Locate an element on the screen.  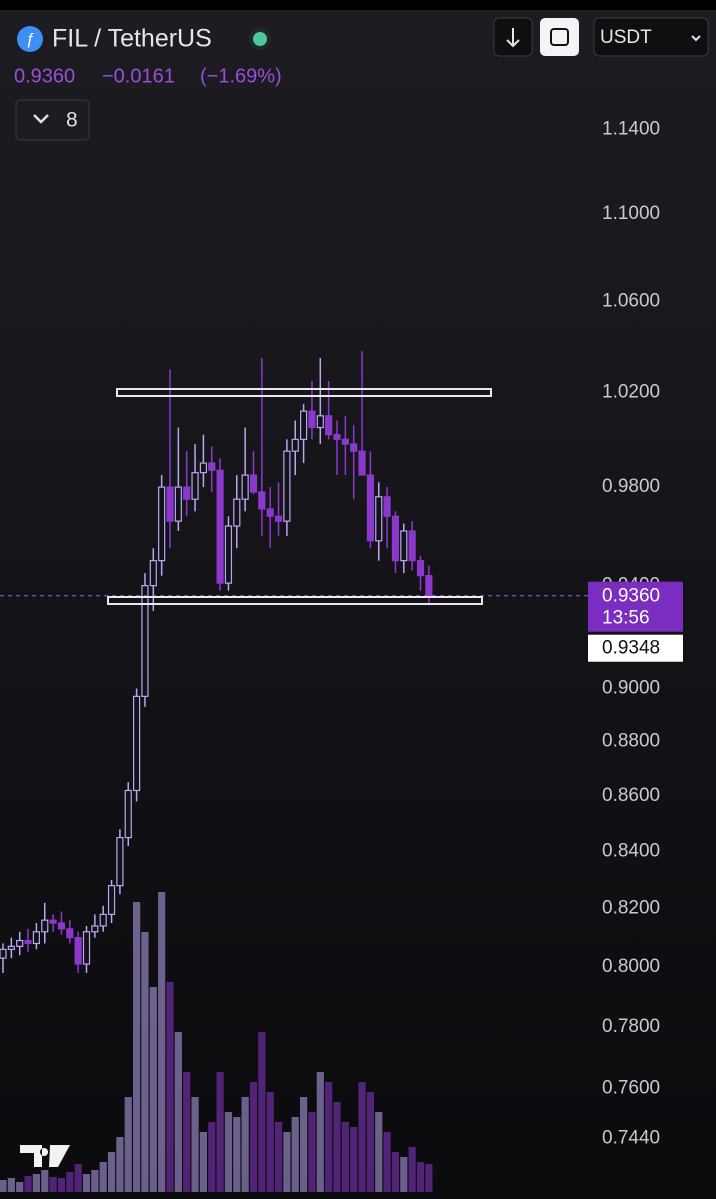
y-tick-label: 0.7440 is located at coordinates (631, 1138).